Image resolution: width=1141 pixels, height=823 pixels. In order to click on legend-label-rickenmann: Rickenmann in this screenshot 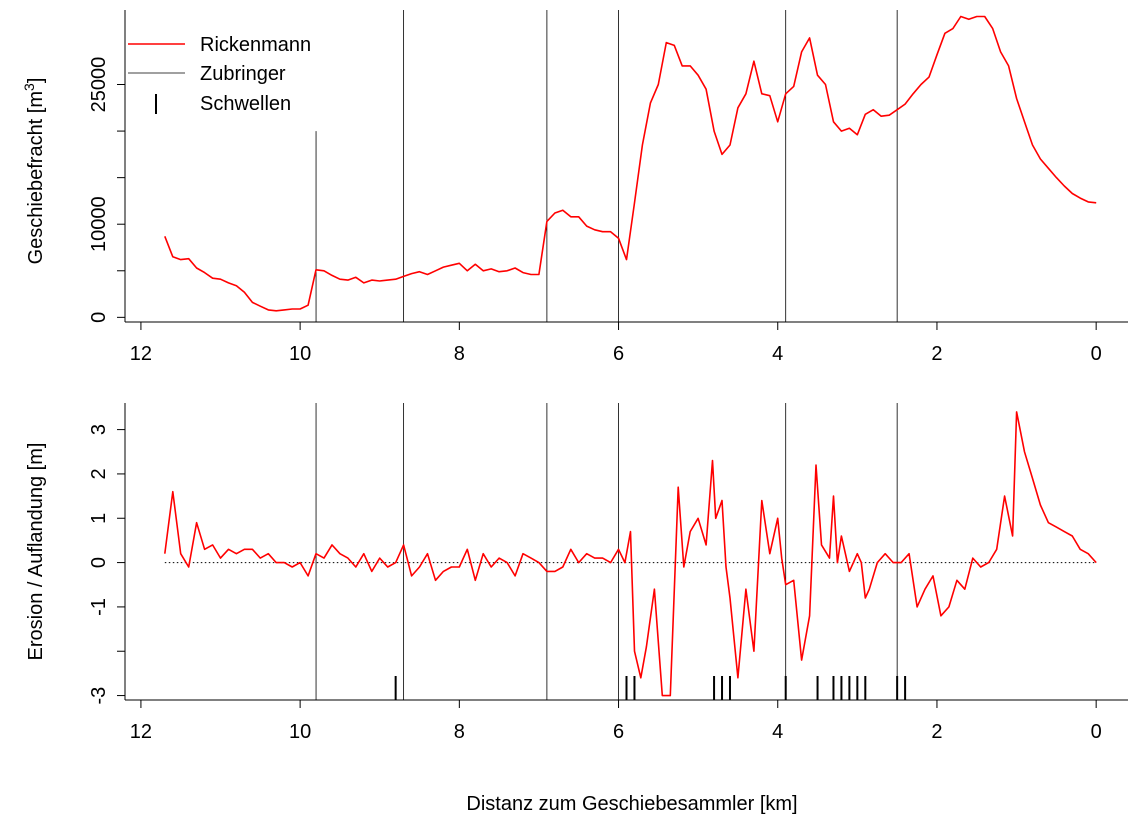, I will do `click(255, 45)`.